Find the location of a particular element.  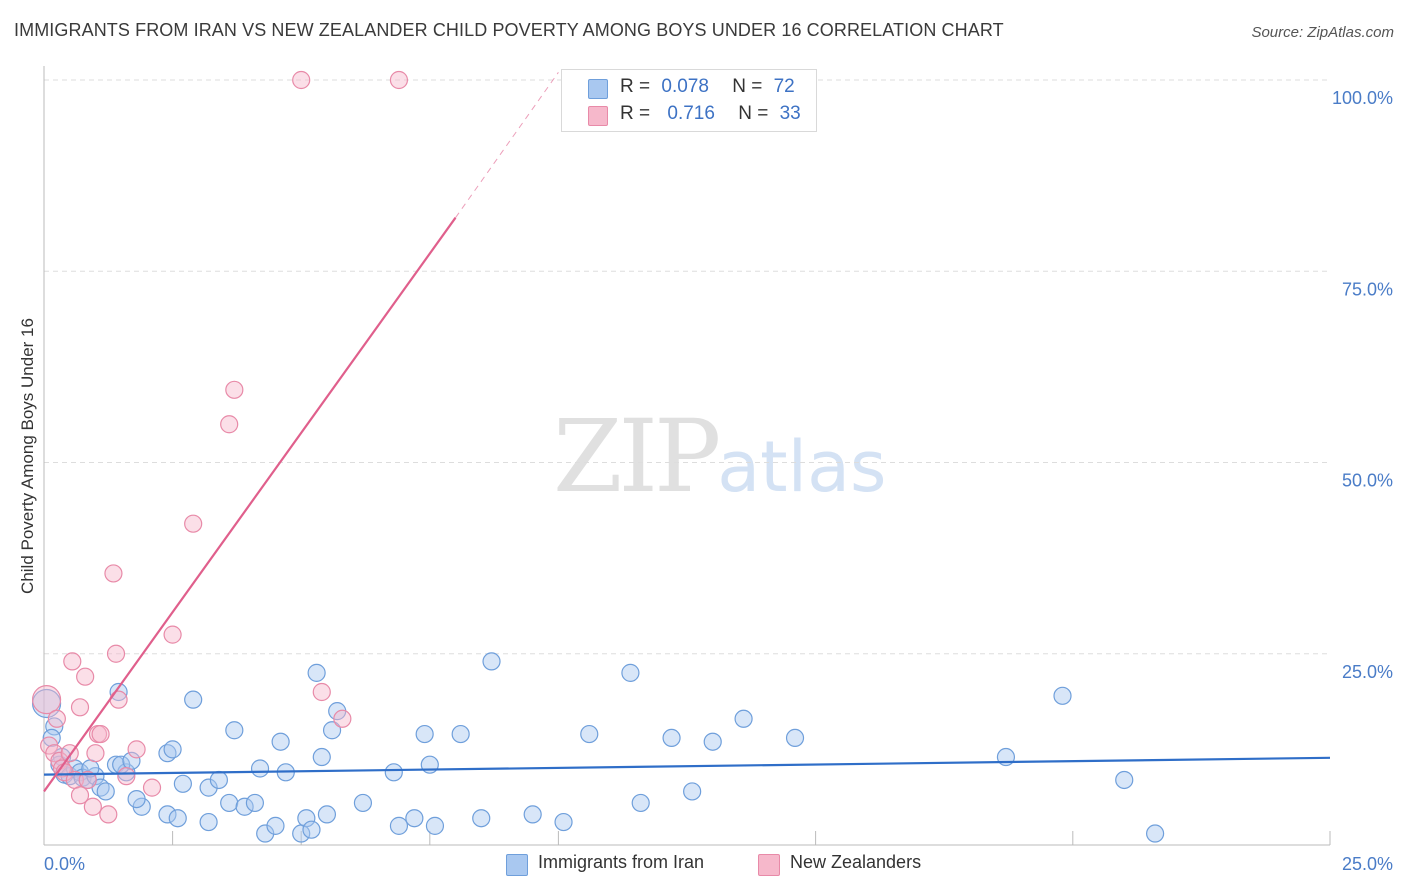

legend-row-iran: R = 0.078 N = 72 is located at coordinates (691, 87).